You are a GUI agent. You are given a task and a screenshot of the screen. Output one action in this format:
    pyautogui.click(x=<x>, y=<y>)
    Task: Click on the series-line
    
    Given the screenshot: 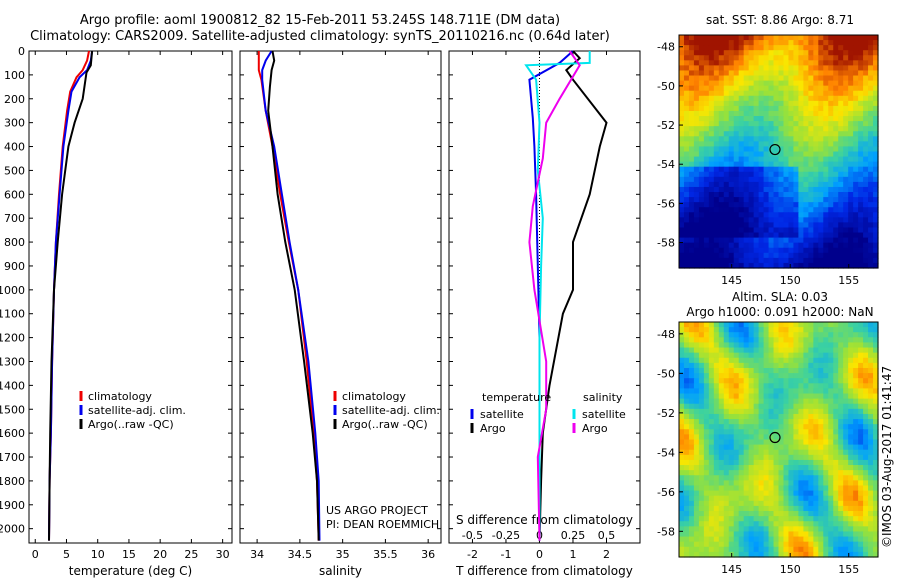 What is the action you would take?
    pyautogui.click(x=557, y=296)
    